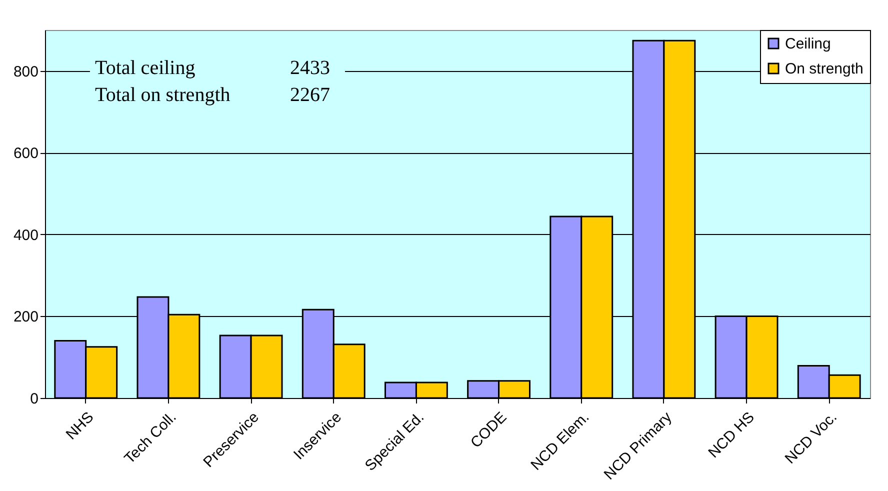 The height and width of the screenshot is (491, 888). Describe the element at coordinates (150, 438) in the screenshot. I see `x-tick-label: Tech Coll.` at that location.